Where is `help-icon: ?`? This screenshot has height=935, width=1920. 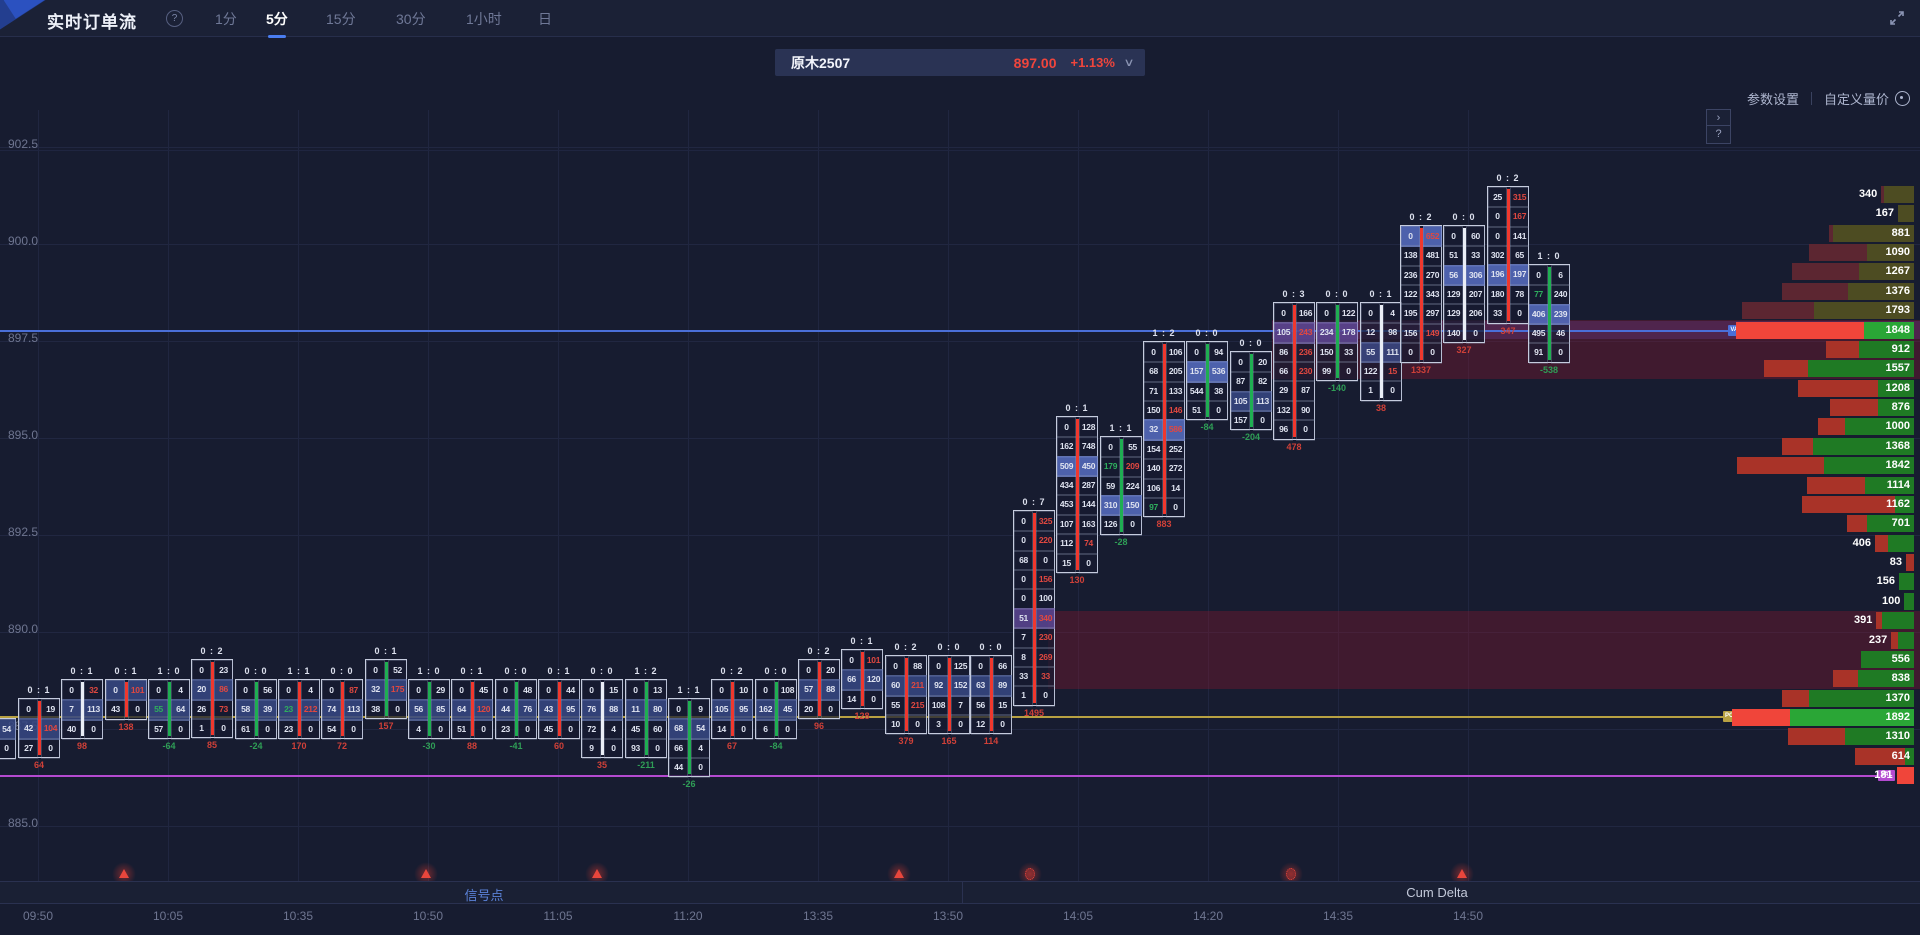
help-icon: ? is located at coordinates (174, 18).